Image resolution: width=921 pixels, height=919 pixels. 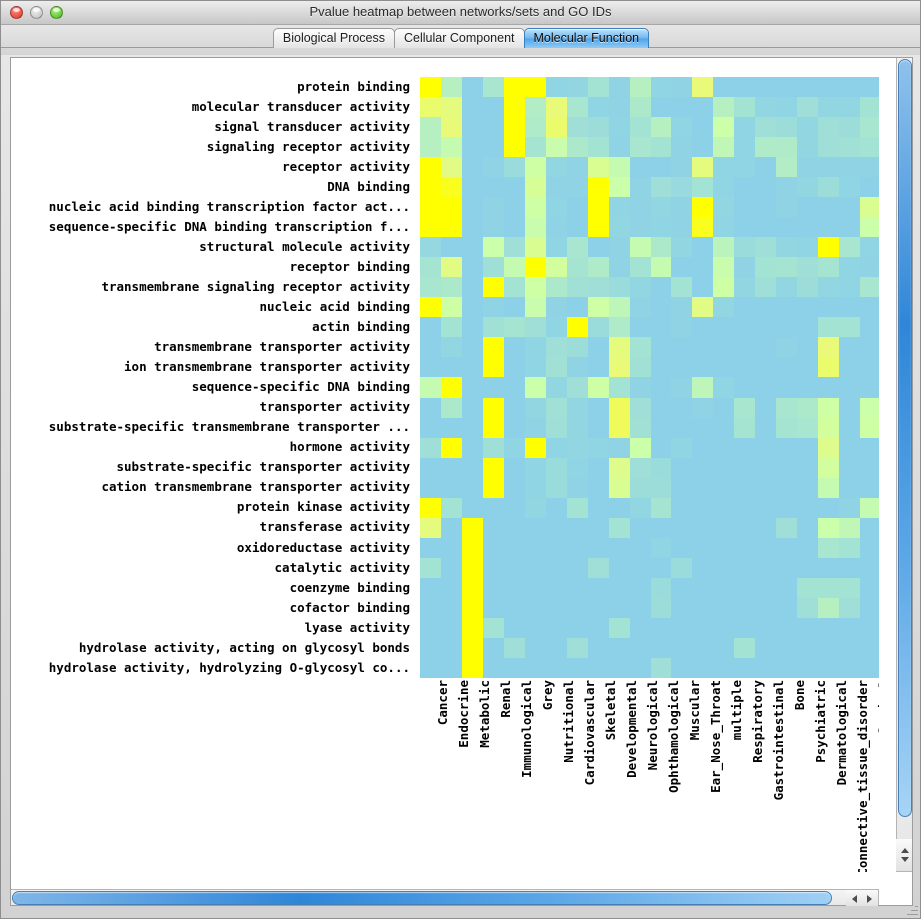 I want to click on tab-molecular-function: Molecular Function, so click(x=586, y=38).